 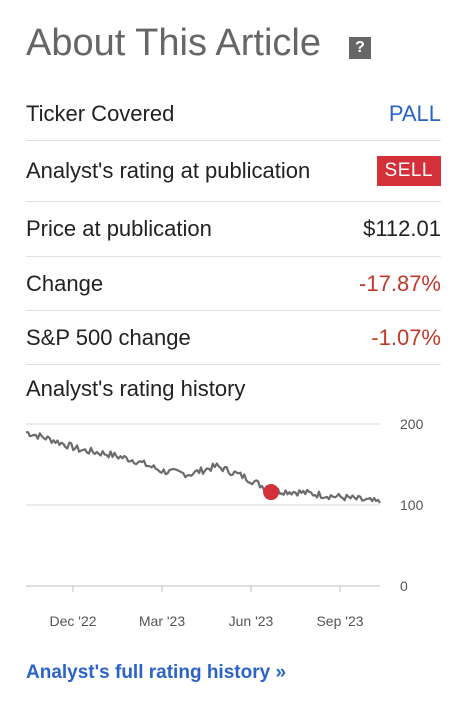 What do you see at coordinates (402, 228) in the screenshot?
I see `price-value: $112.01` at bounding box center [402, 228].